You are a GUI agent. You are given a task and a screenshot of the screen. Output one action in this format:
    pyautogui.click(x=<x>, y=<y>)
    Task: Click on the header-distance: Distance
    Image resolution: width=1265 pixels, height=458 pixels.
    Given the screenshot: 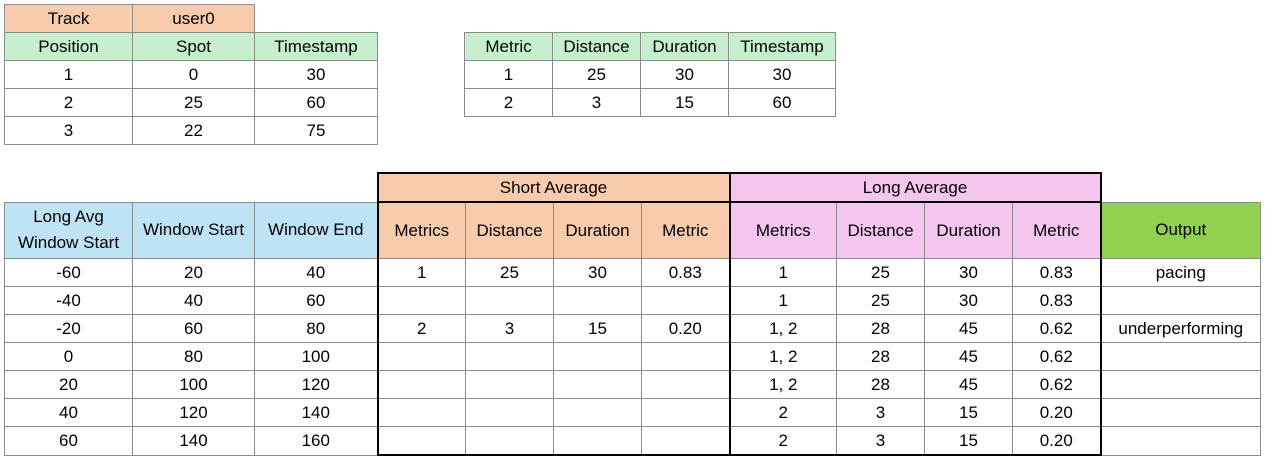 What is the action you would take?
    pyautogui.click(x=596, y=46)
    